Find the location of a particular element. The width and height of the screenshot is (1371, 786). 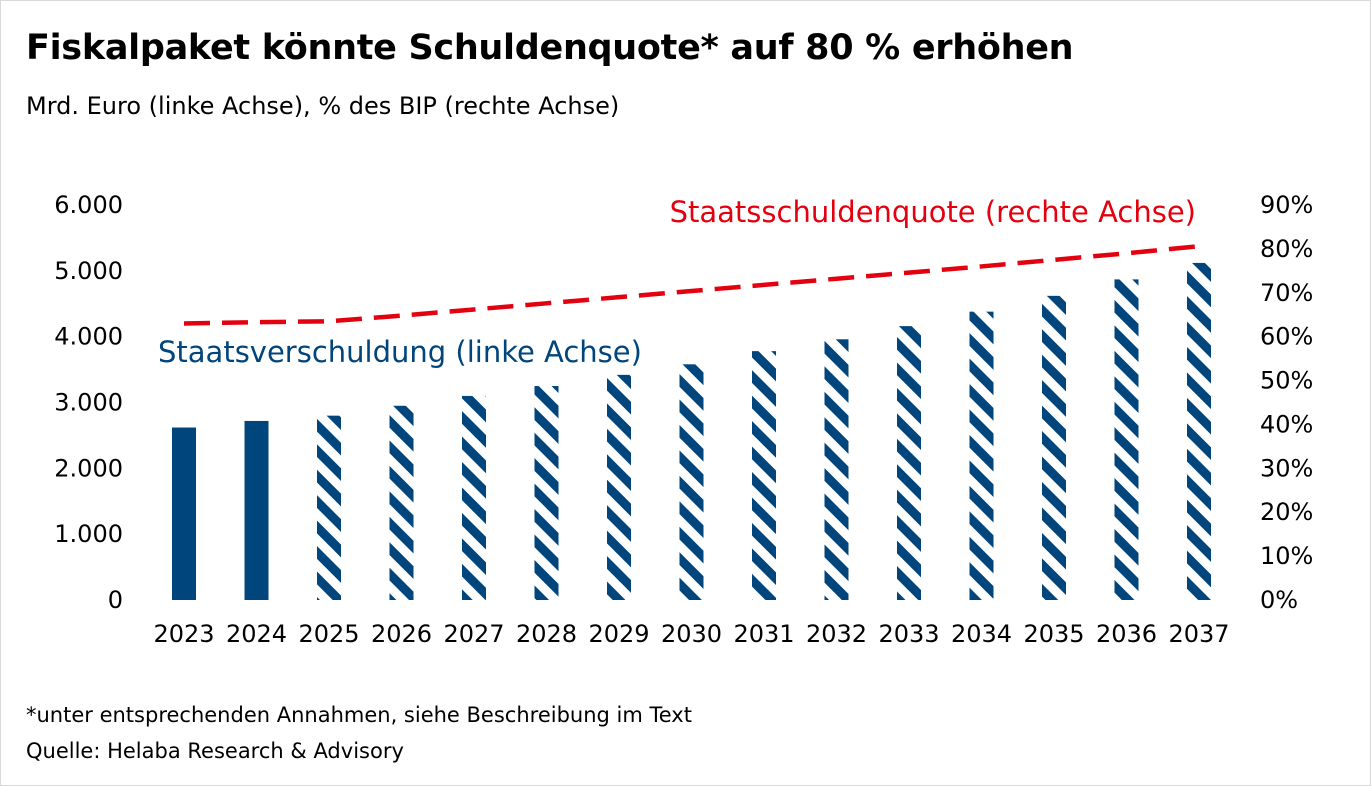

x-tick-label: 2026 is located at coordinates (401, 634).